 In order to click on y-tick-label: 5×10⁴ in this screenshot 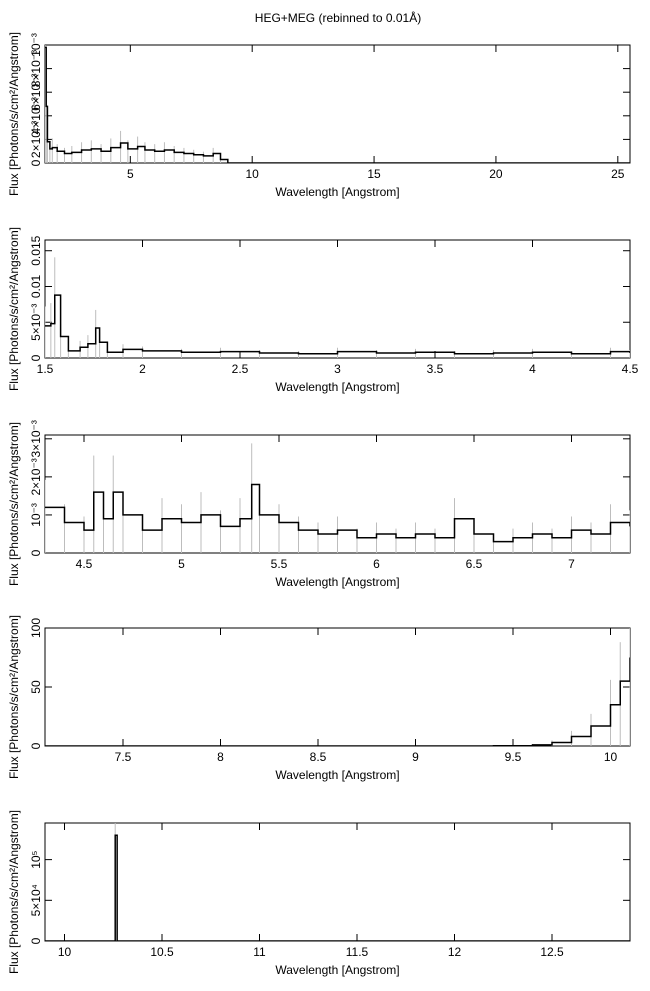, I will do `click(36, 900)`.